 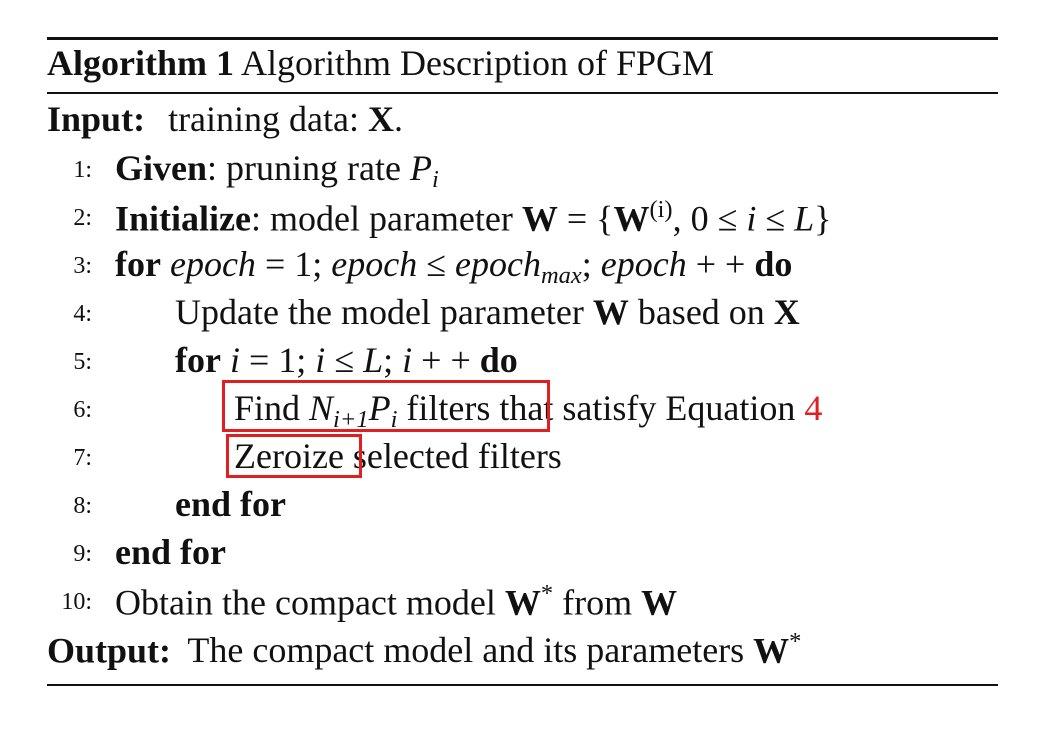 What do you see at coordinates (138, 264) in the screenshot?
I see `for-keyword: for` at bounding box center [138, 264].